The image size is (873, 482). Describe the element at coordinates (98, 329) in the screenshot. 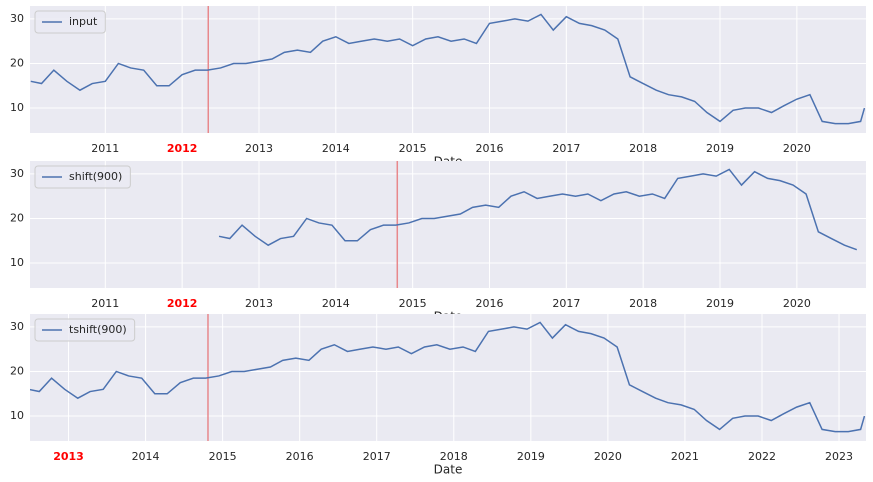

I see `legend-label: tshift(900)` at that location.